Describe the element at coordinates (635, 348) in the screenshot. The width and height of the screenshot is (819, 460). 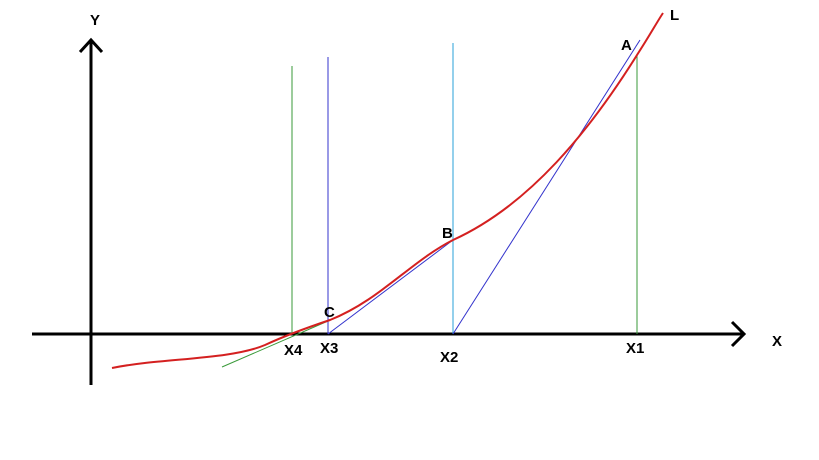
I see `x-mark-label: X1` at that location.